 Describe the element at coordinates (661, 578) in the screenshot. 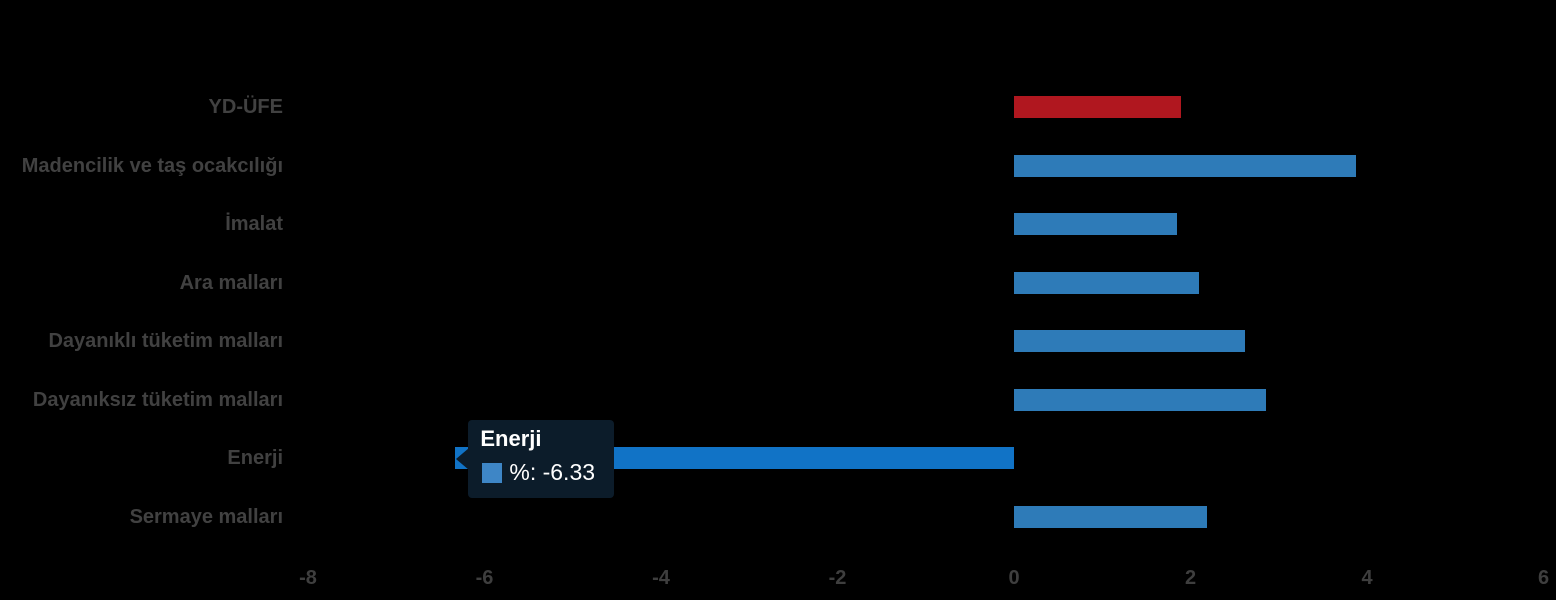

I see `x-tick-label: -4` at that location.